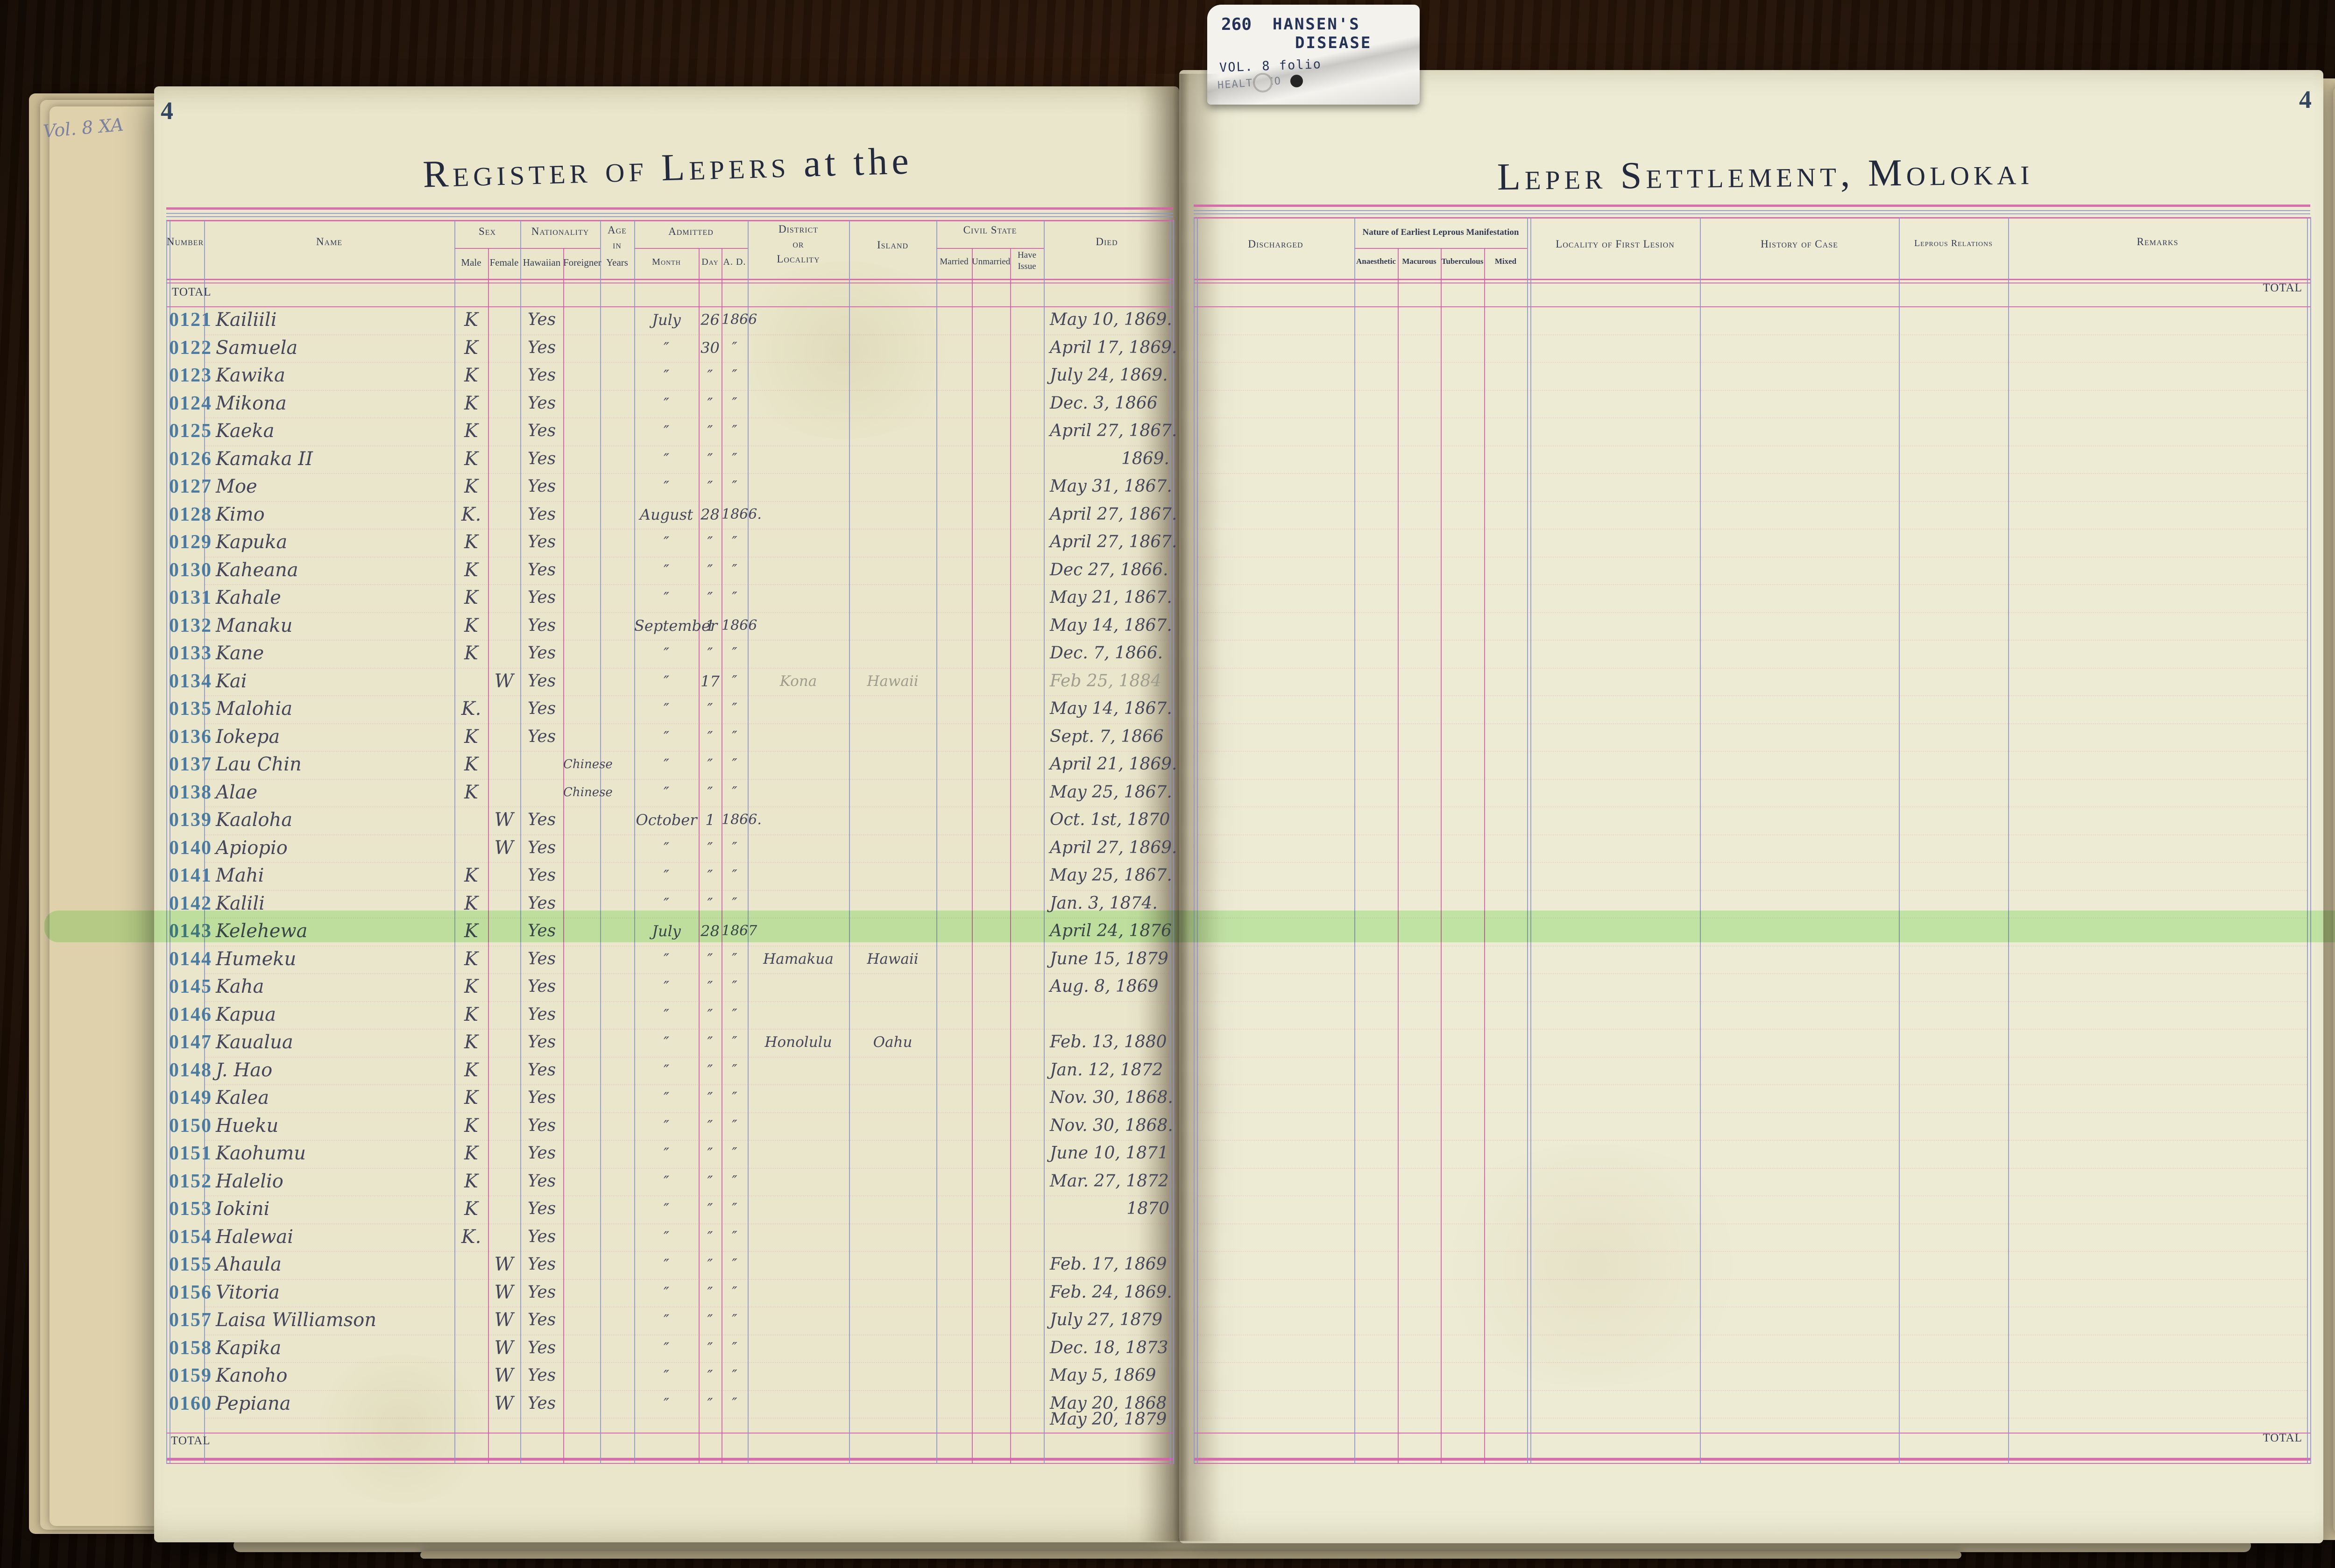  I want to click on register-row-0149: 0149 Kalea K Yes ″ ″ ″ Nov. 30, 1868., so click(1167, 1098).